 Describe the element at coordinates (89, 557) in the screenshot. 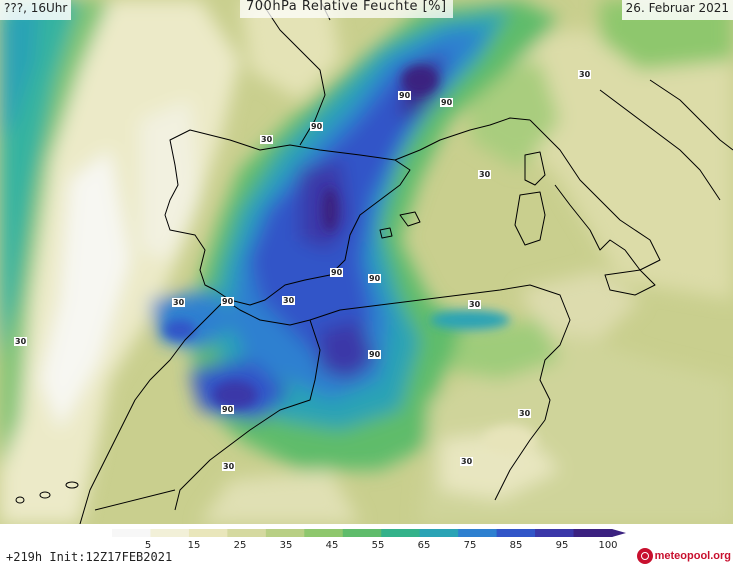

I see `init-time: +219h Init:12Z17FEB2021` at that location.